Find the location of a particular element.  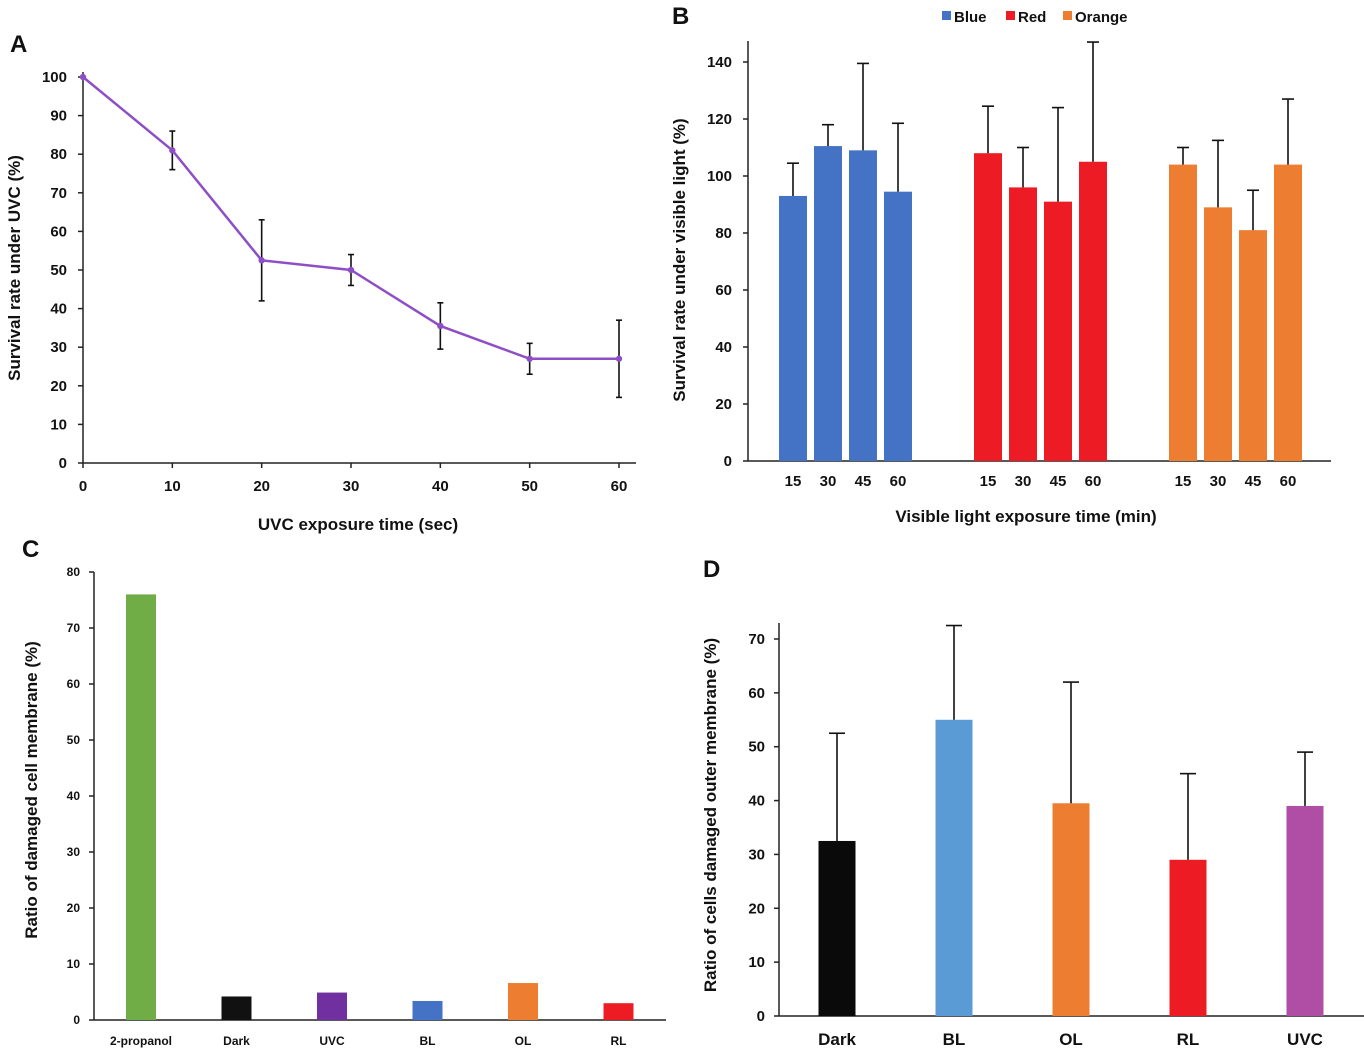

d-bar-rl is located at coordinates (1188, 937).